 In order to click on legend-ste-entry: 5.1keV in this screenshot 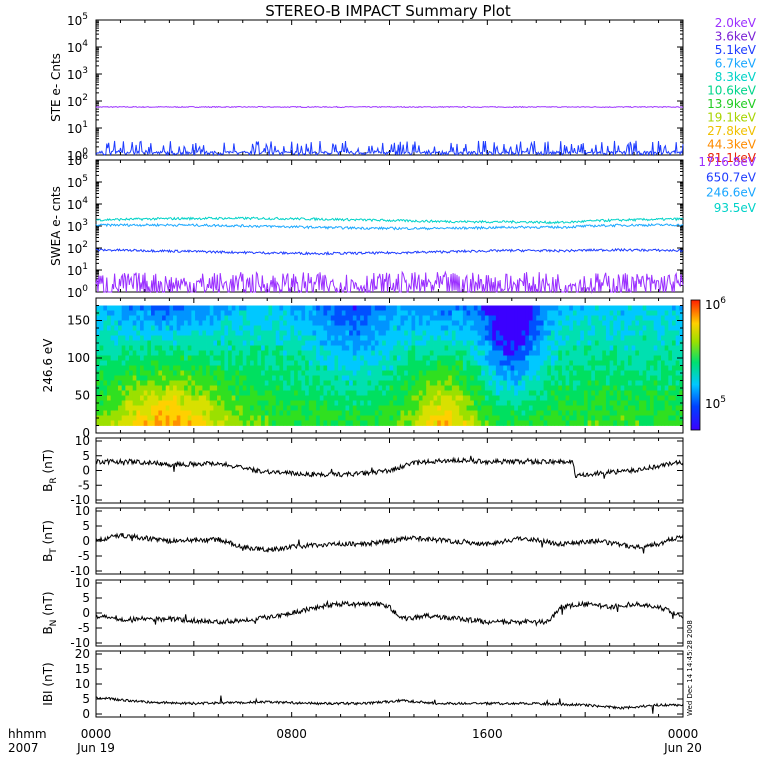, I will do `click(736, 50)`.